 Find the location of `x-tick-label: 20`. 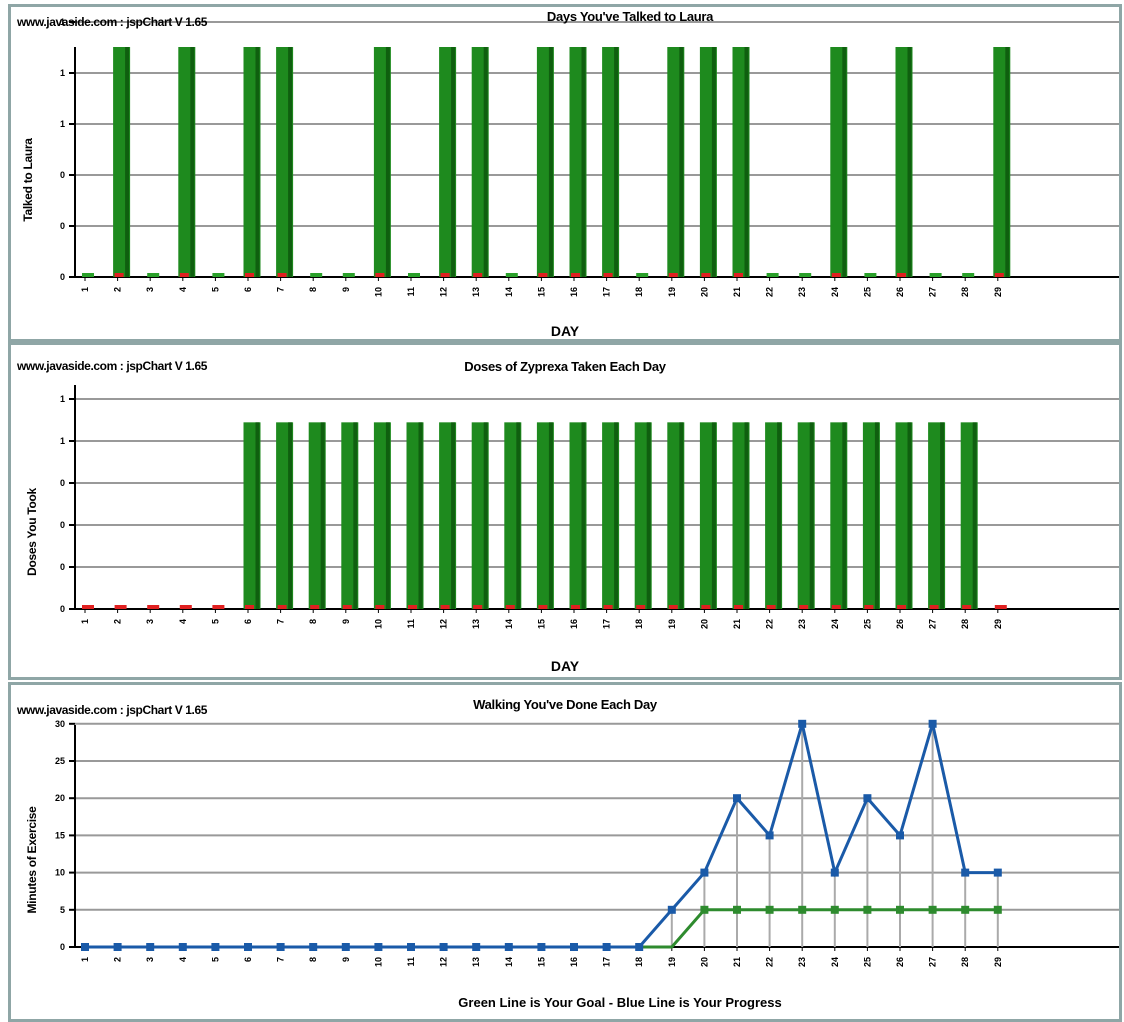

x-tick-label: 20 is located at coordinates (704, 292).